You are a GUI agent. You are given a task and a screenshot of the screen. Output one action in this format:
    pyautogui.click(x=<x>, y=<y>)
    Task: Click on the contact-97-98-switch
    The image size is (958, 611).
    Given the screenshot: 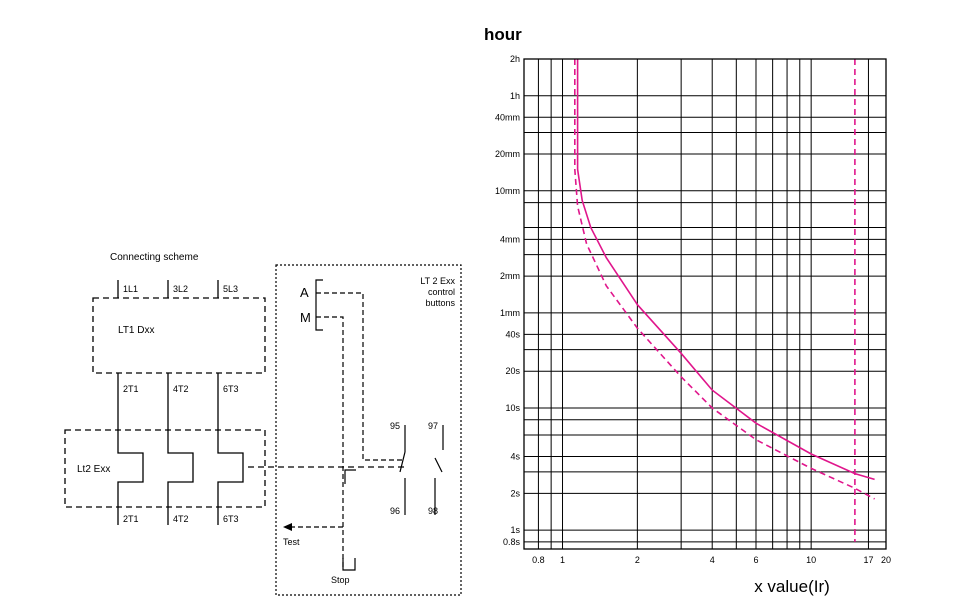 What is the action you would take?
    pyautogui.click(x=438, y=465)
    